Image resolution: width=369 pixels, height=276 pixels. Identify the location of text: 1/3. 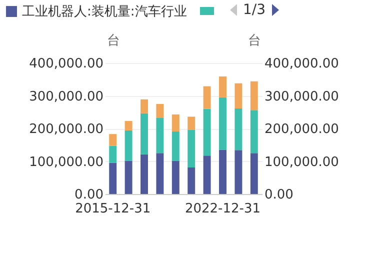
(254, 10).